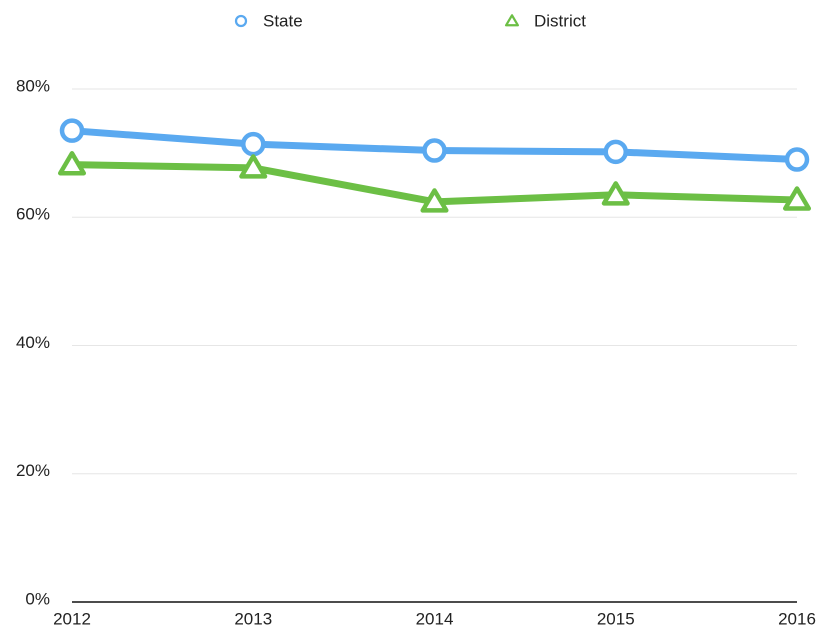 This screenshot has height=632, width=823. Describe the element at coordinates (72, 618) in the screenshot. I see `x-tick-label: 2012` at that location.